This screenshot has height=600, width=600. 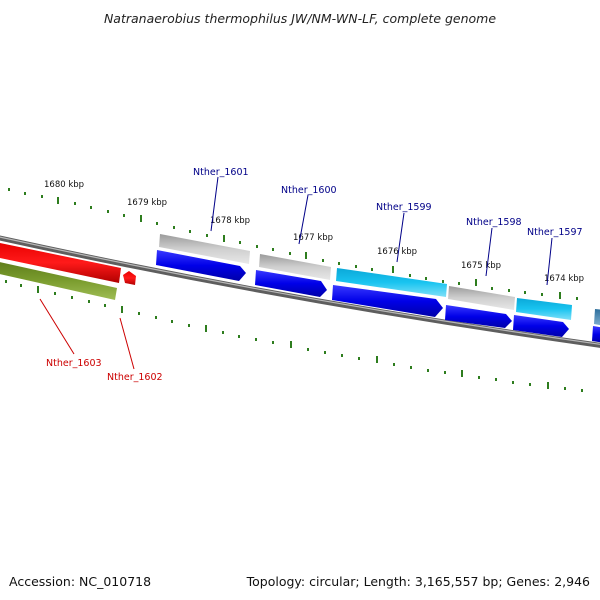 What do you see at coordinates (564, 279) in the screenshot?
I see `kbp-label-1674: 1674 kbp` at bounding box center [564, 279].